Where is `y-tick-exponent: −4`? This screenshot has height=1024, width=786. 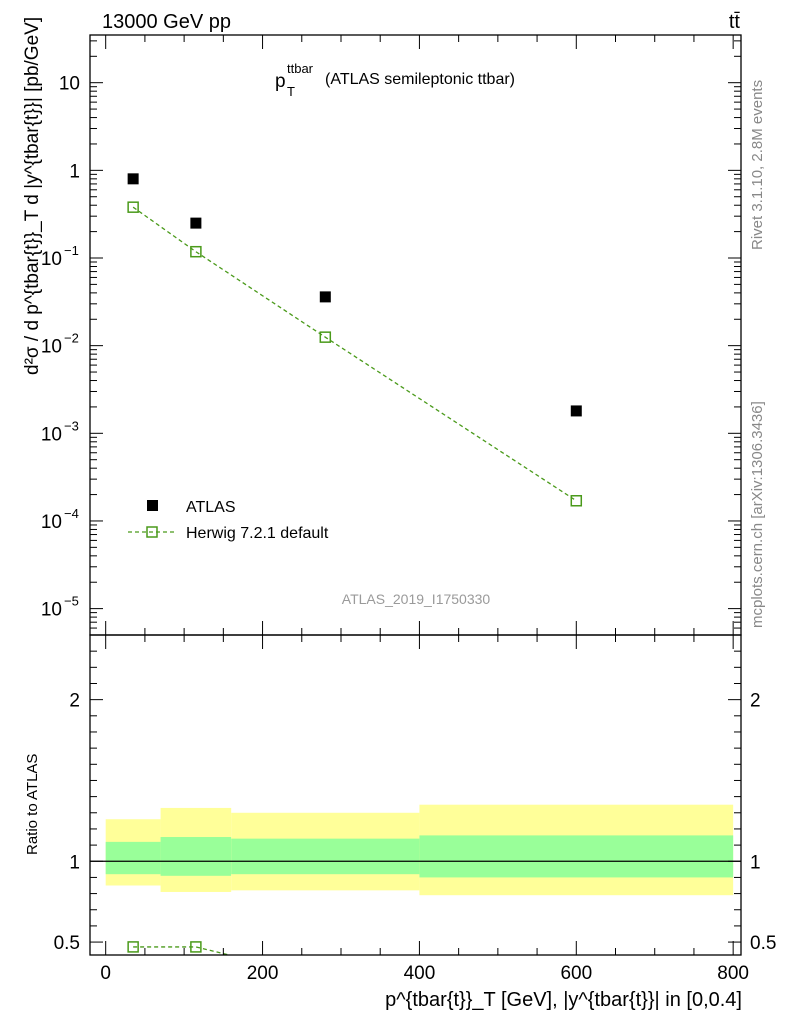 y-tick-exponent: −4 is located at coordinates (71, 513).